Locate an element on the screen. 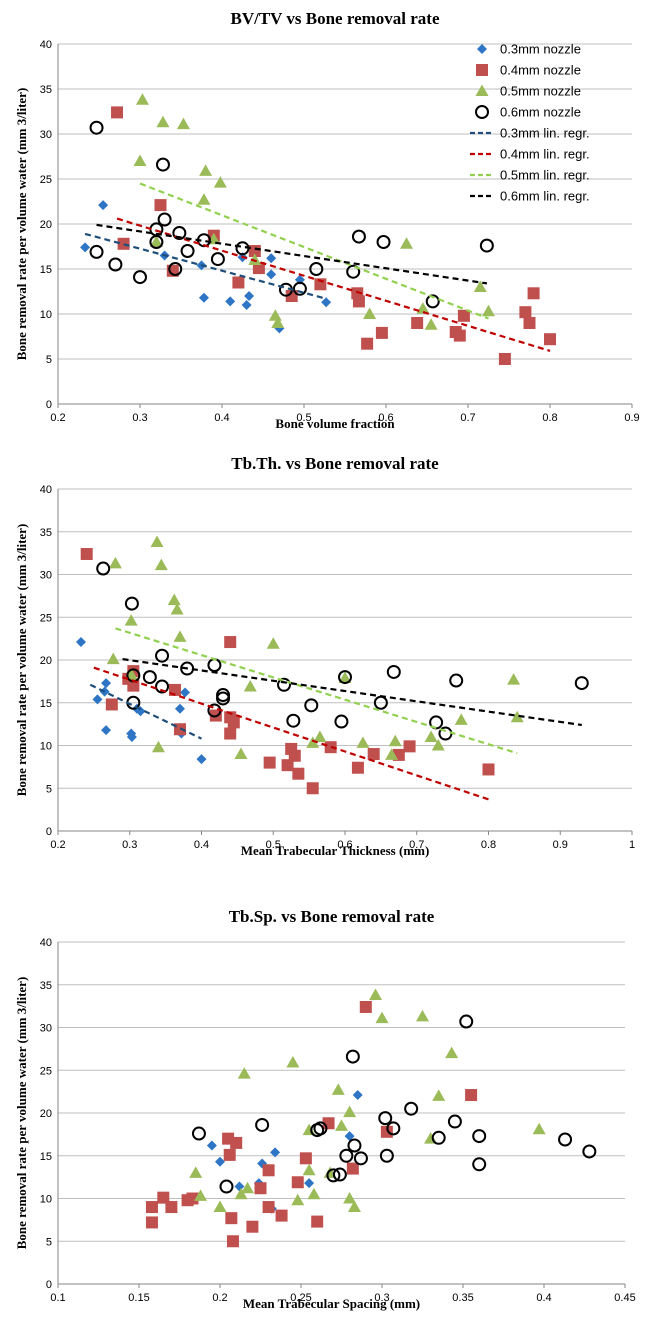 The image size is (645, 1336). legend-label: 0.4mm nozzle is located at coordinates (540, 70).